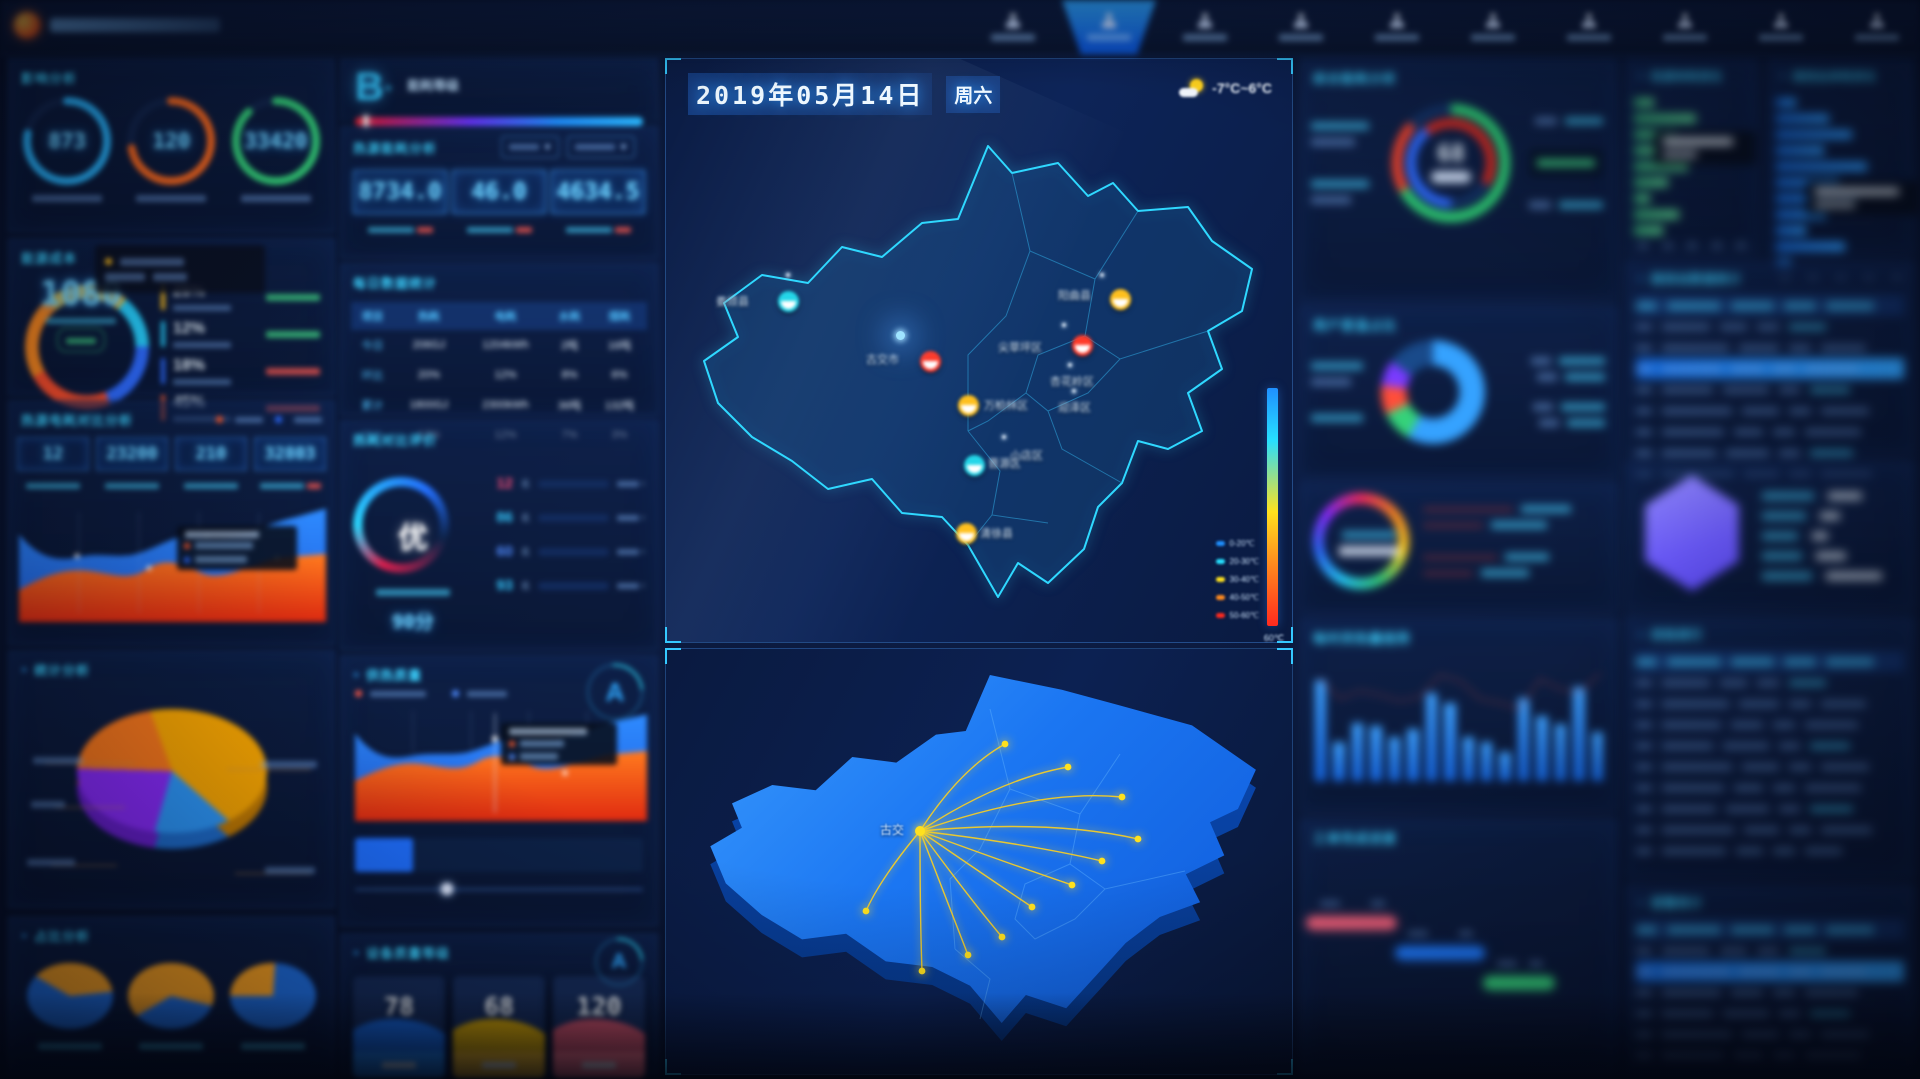 The height and width of the screenshot is (1079, 1920). What do you see at coordinates (399, 1065) in the screenshot?
I see `device-card-label-blurred` at bounding box center [399, 1065].